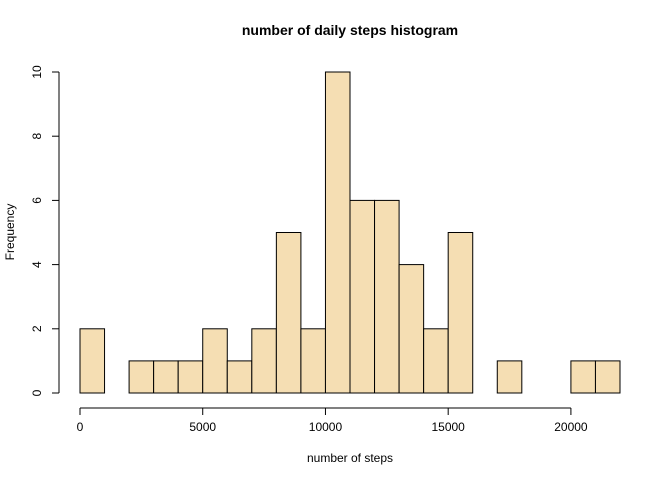  What do you see at coordinates (37, 200) in the screenshot?
I see `y-tick-label: 6` at bounding box center [37, 200].